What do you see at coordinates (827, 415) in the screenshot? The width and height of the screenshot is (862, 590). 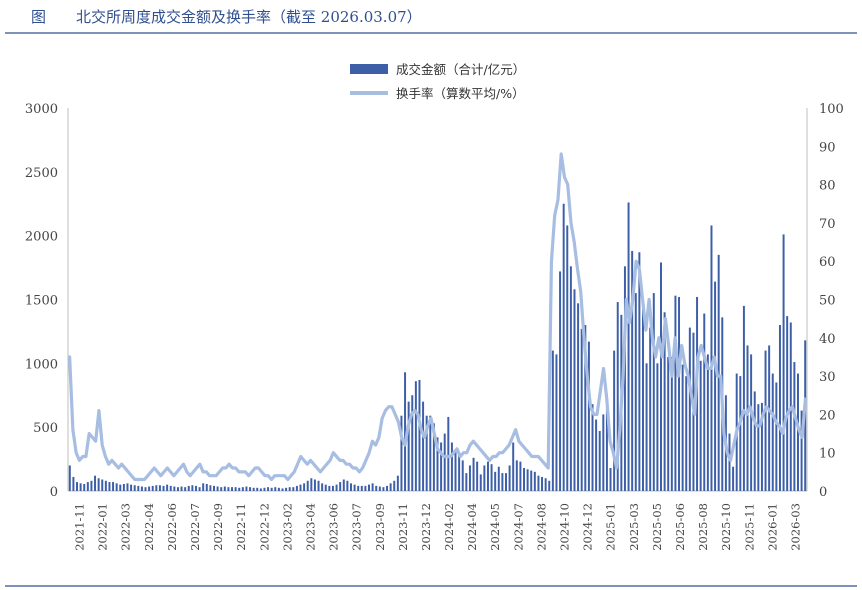 I see `y-right-tick-label: 20` at bounding box center [827, 415].